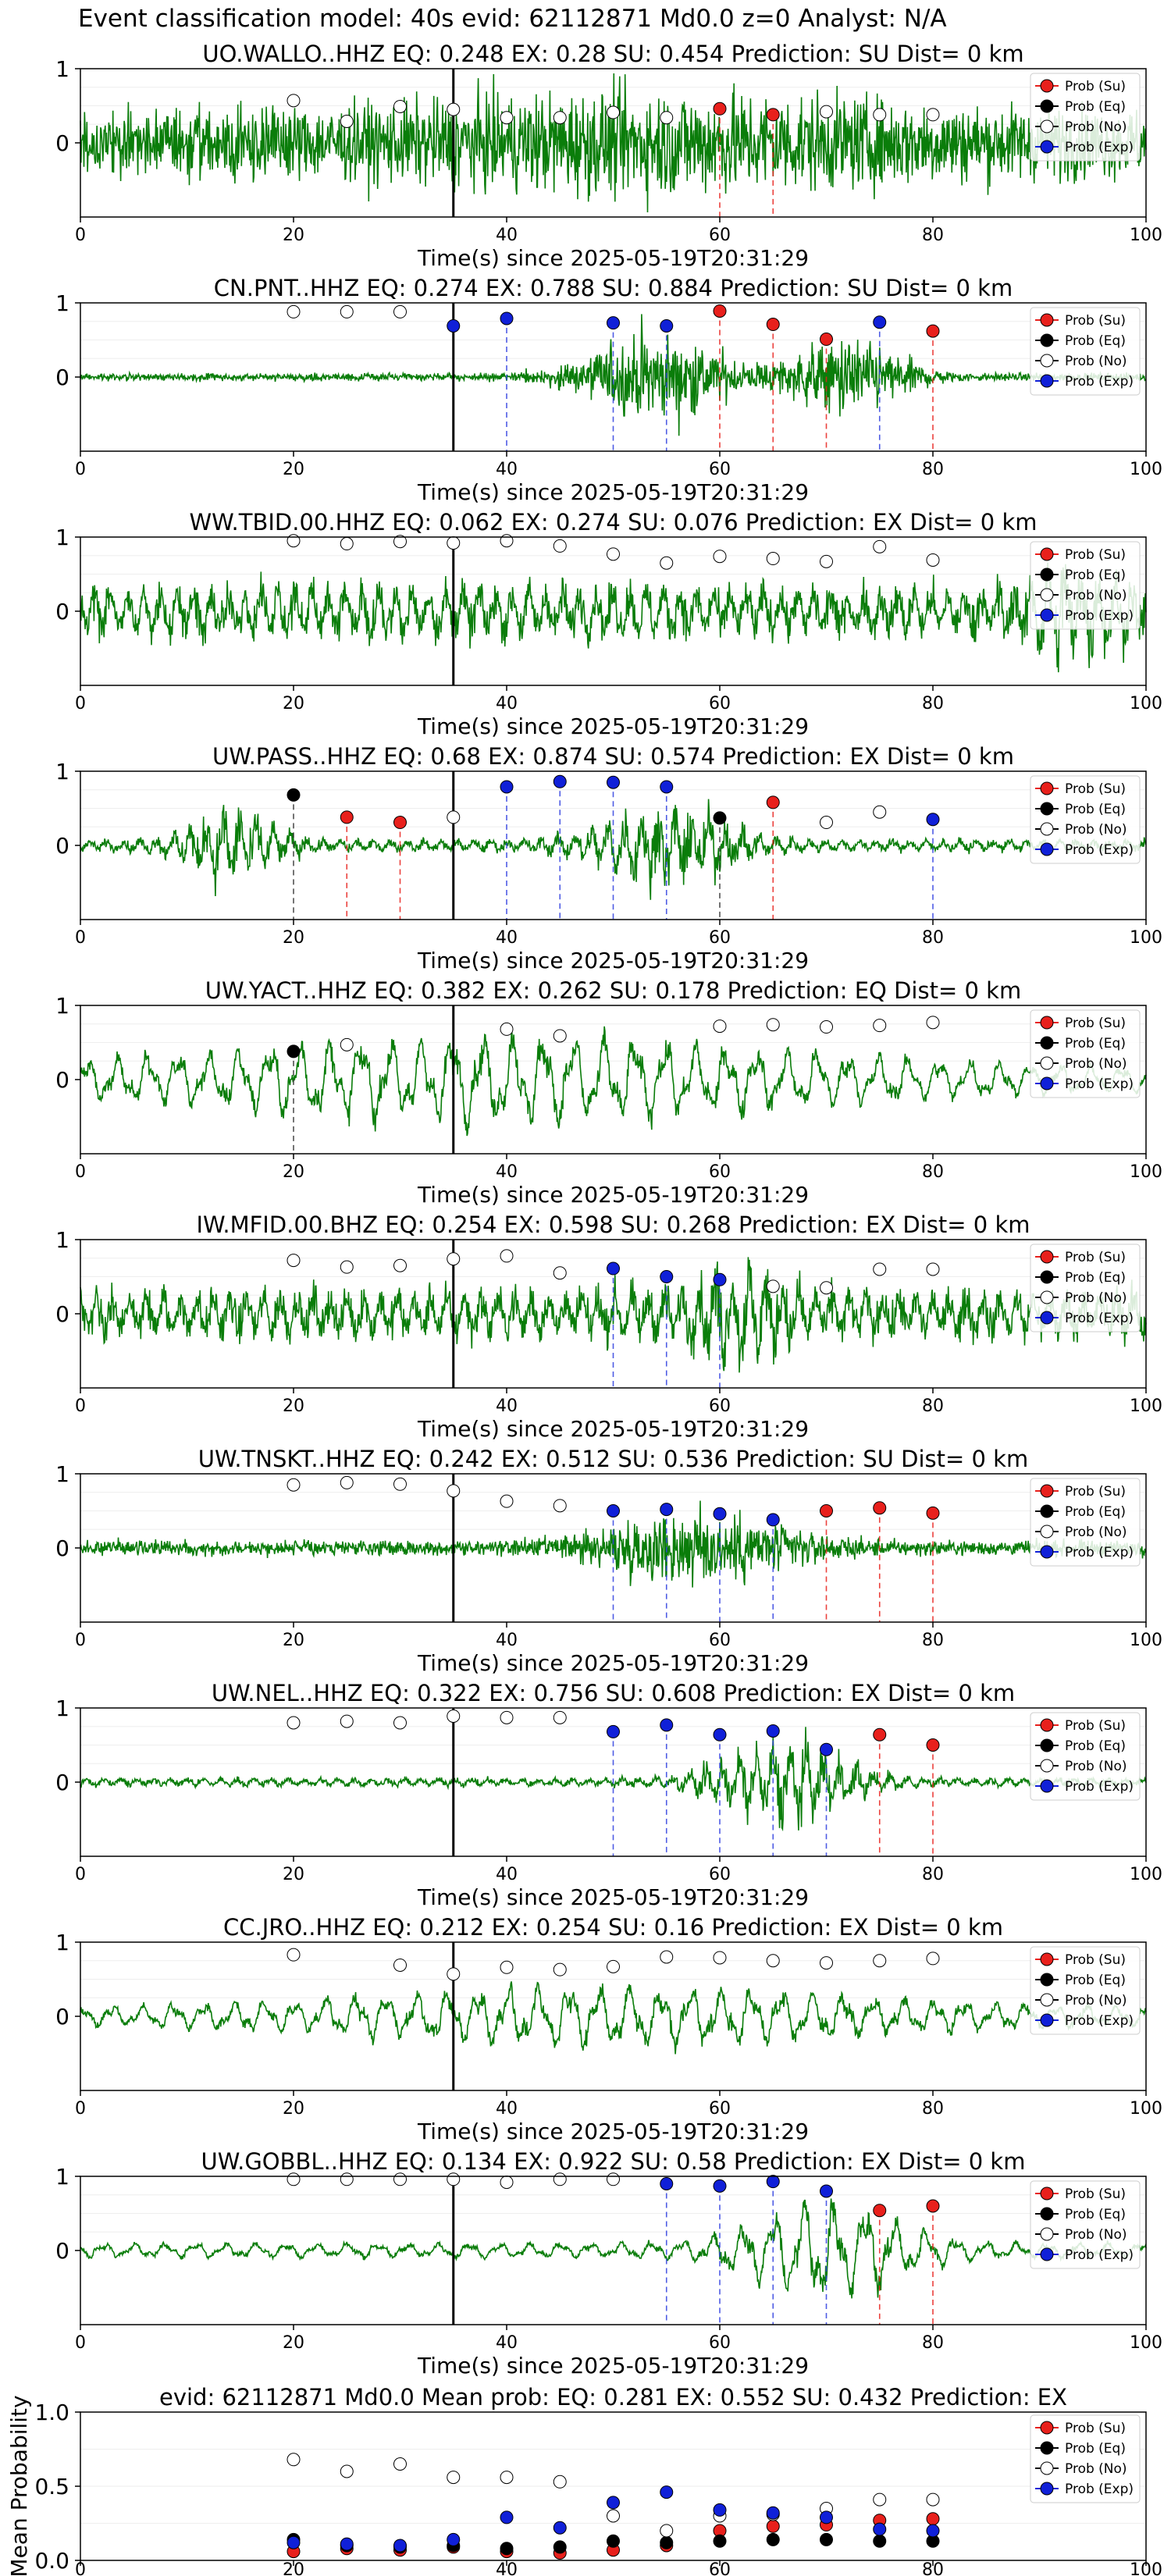  What do you see at coordinates (933, 2519) in the screenshot?
I see `mean-marker-su` at bounding box center [933, 2519].